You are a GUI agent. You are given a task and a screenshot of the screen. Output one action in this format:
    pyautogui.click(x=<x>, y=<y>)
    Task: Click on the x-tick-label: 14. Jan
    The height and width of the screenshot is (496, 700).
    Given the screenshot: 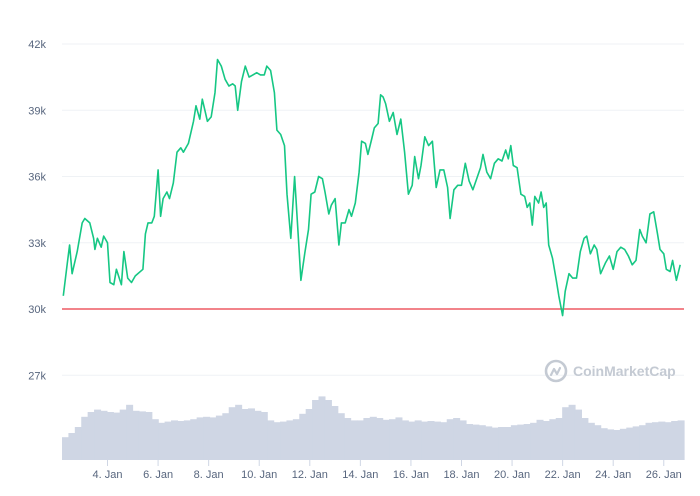 What is the action you would take?
    pyautogui.click(x=360, y=475)
    